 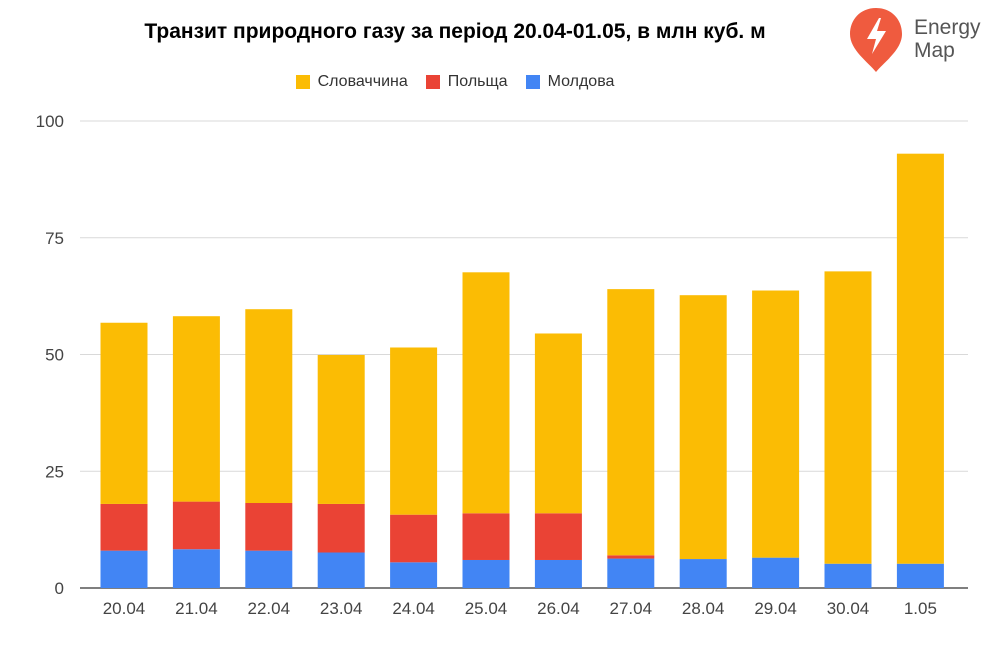 I want to click on y-tick-label: 75, so click(x=54, y=238).